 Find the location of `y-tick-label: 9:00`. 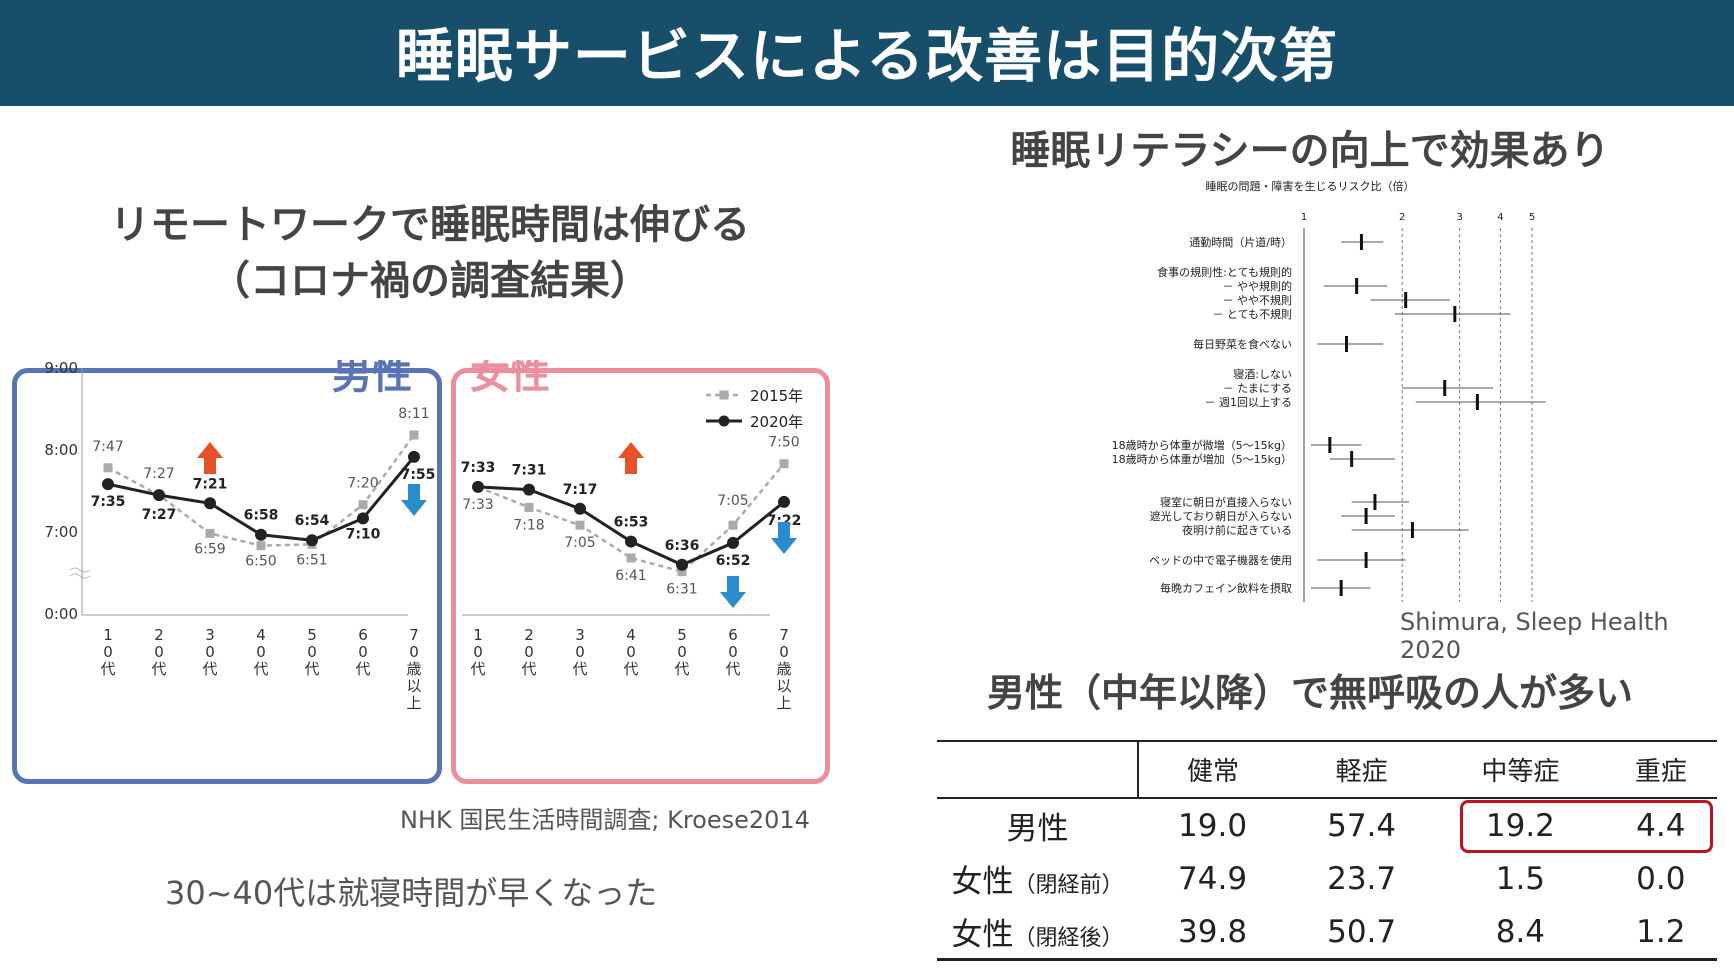

y-tick-label: 9:00 is located at coordinates (61, 368).